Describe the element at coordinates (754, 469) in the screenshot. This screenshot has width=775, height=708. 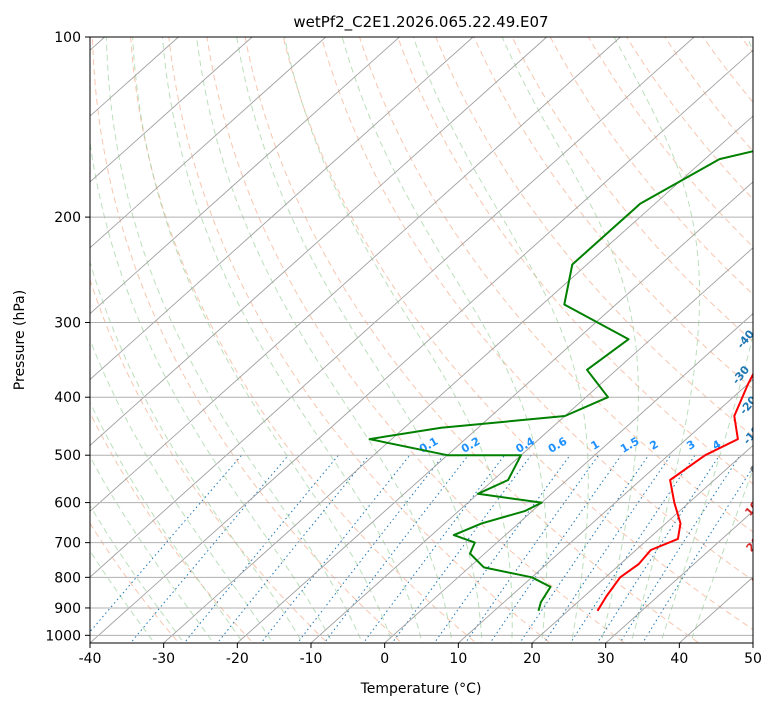
I see `wetbulb-label: 0` at that location.